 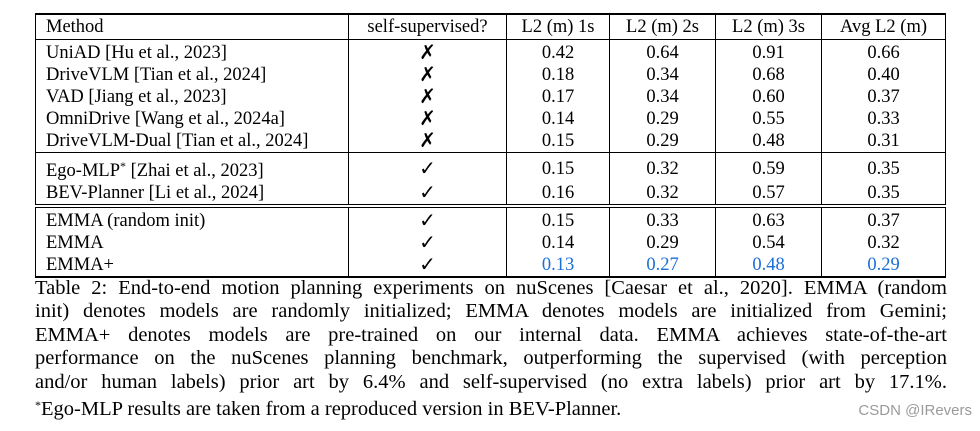 I want to click on l2-3s-value: 0.60, so click(x=768, y=97).